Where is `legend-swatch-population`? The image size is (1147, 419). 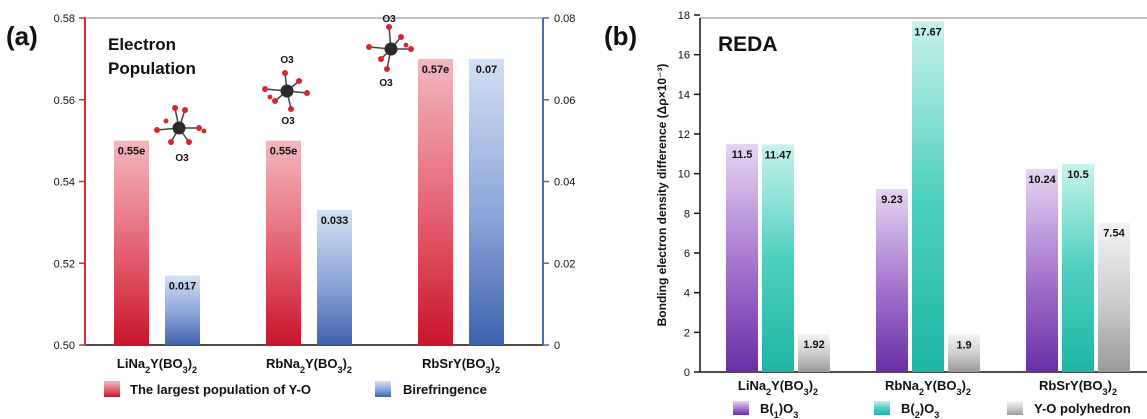
legend-swatch-population is located at coordinates (112, 389).